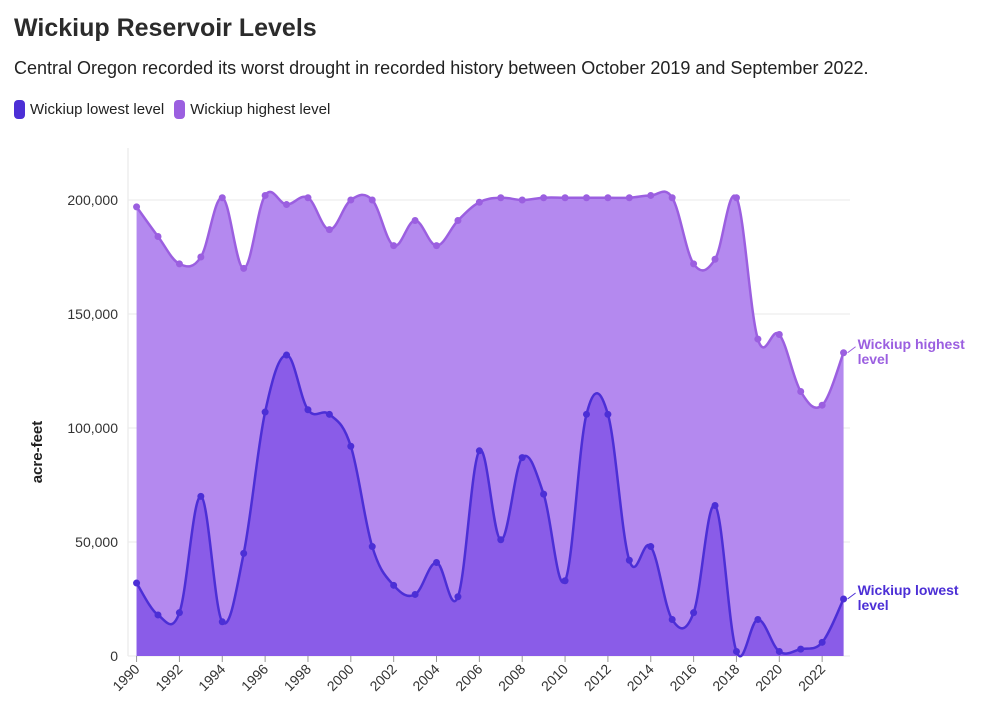 The image size is (1000, 722). I want to click on x-tick-label: 2000, so click(340, 677).